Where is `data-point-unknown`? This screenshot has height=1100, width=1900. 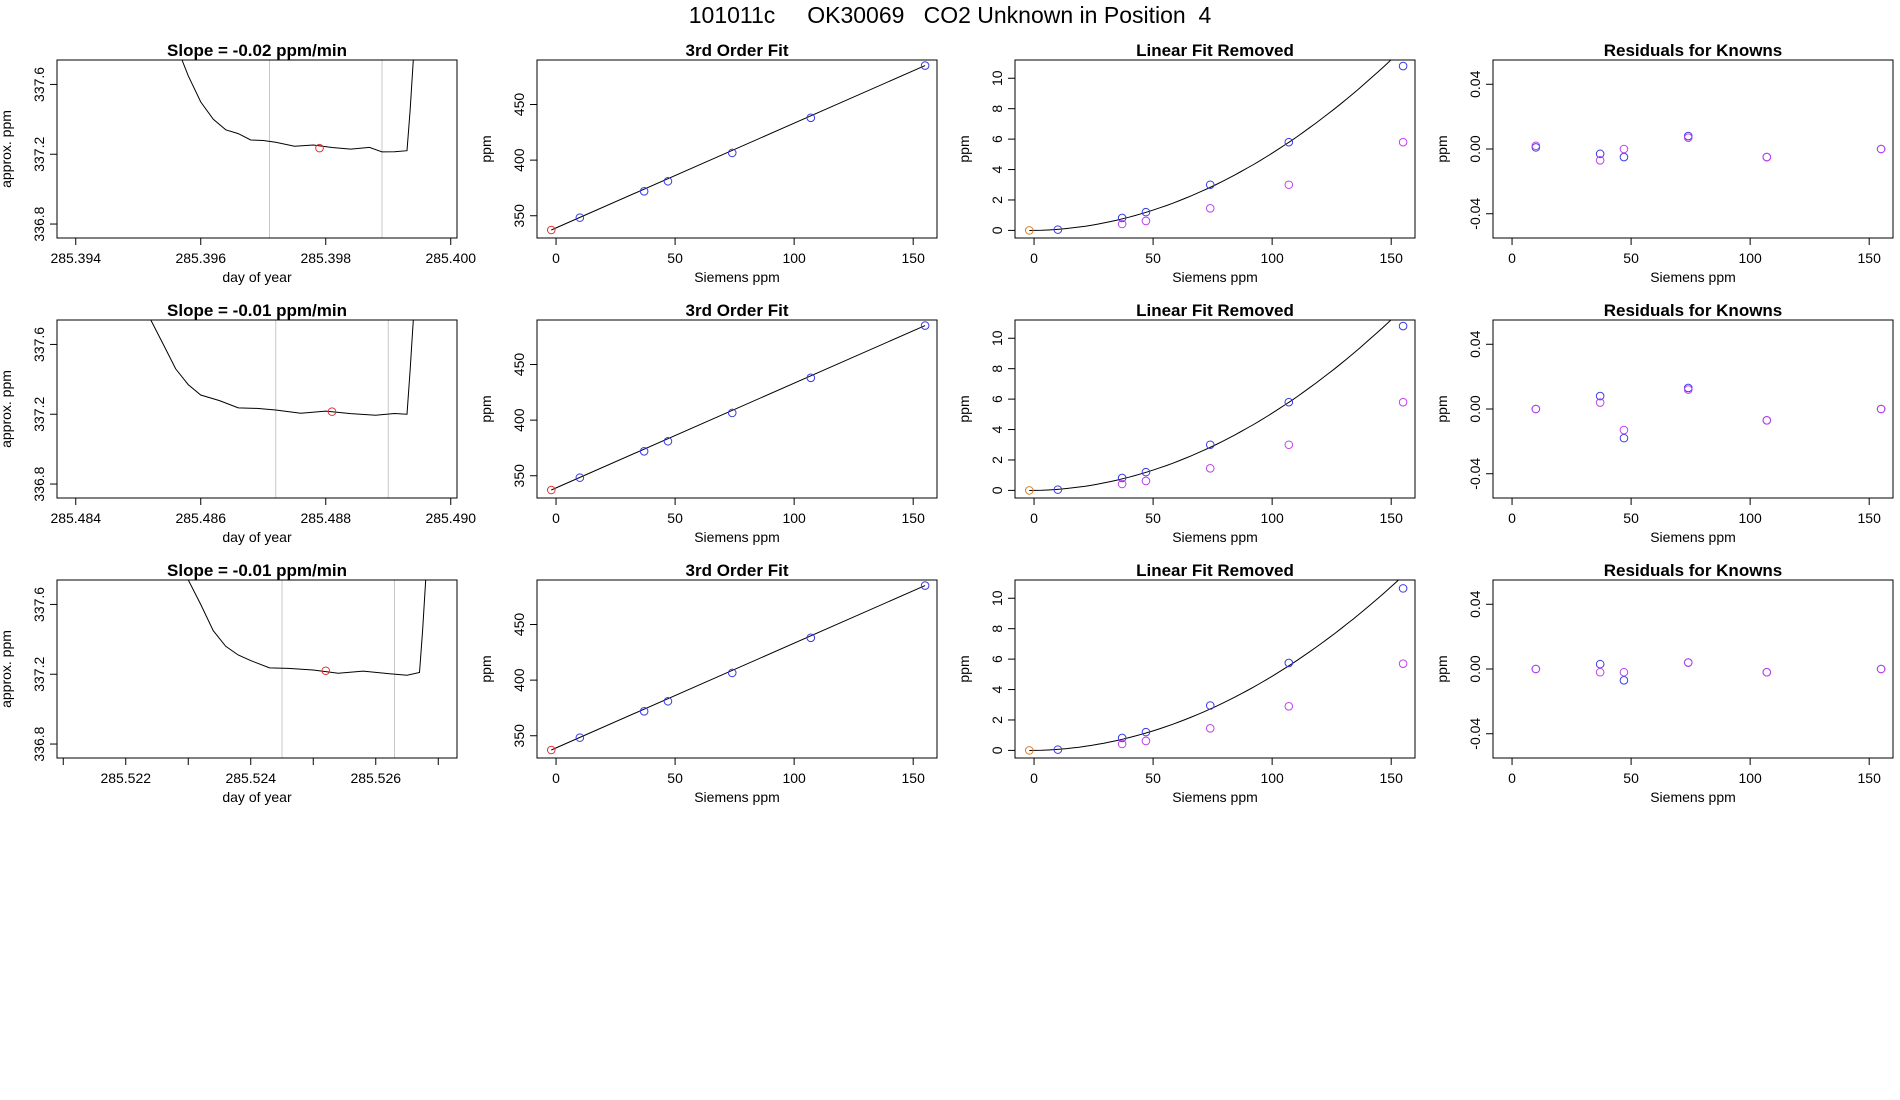 data-point-unknown is located at coordinates (551, 490).